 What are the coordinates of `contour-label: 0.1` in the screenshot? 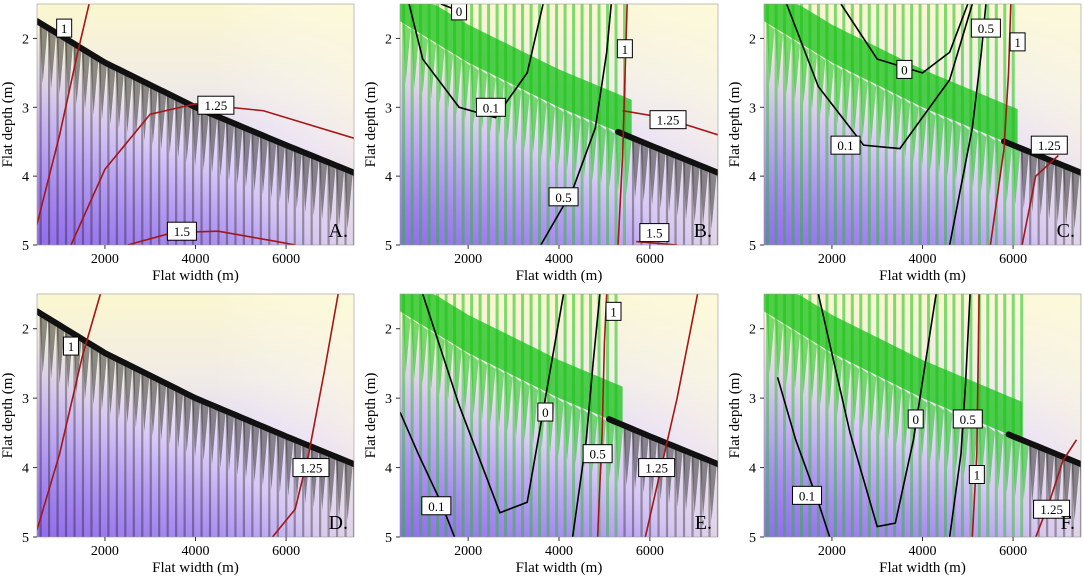 It's located at (845, 145).